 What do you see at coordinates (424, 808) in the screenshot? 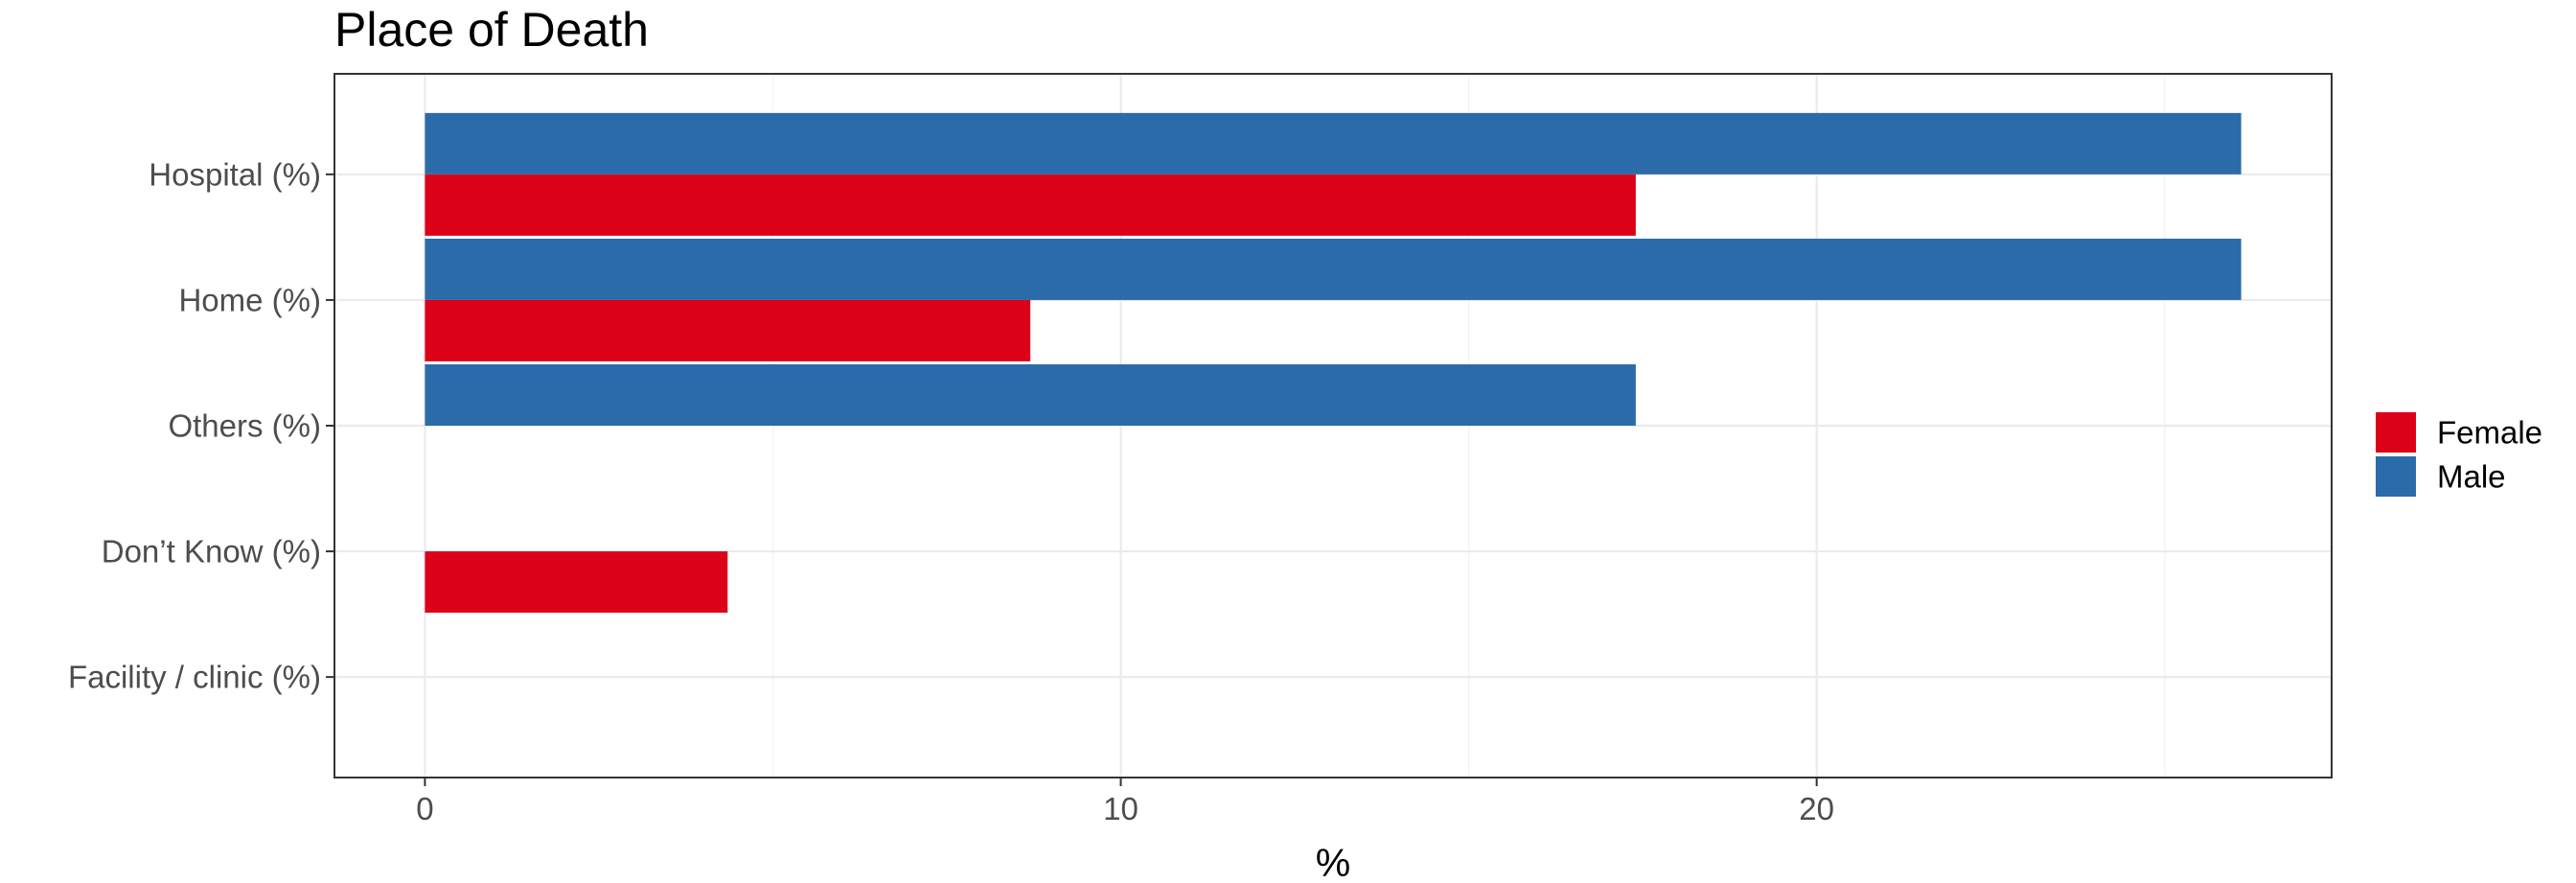
I see `x-tick-label: 0` at bounding box center [424, 808].